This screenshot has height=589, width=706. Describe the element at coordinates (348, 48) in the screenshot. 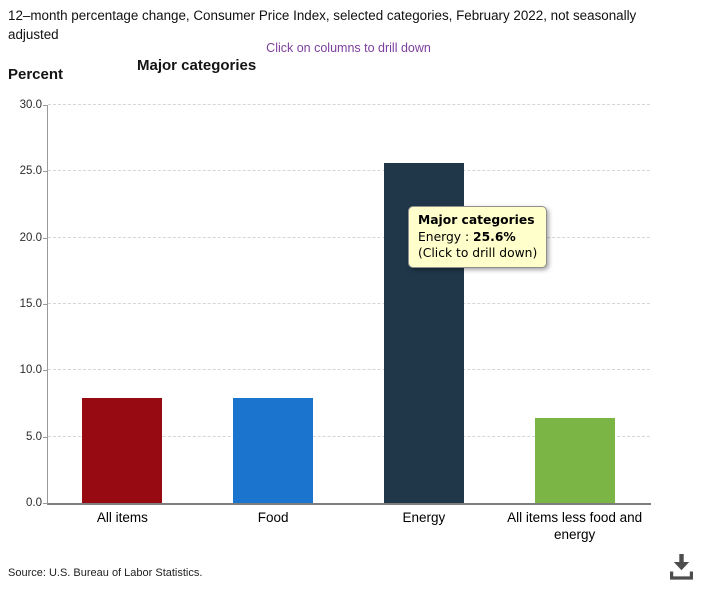

I see `drilldown-hint: Click on columns to drill down` at that location.